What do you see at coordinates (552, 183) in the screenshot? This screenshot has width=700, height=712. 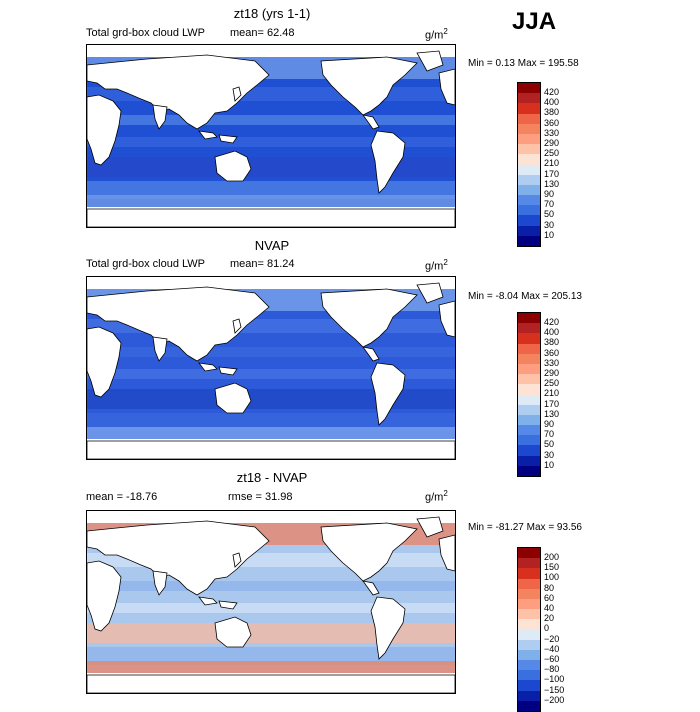 I see `colorbar-label: 130` at bounding box center [552, 183].